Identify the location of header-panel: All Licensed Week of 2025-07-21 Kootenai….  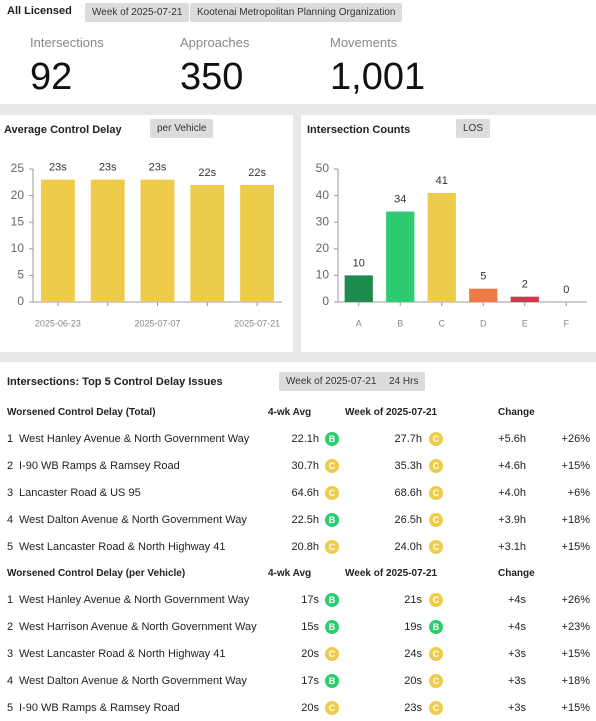
(298, 52).